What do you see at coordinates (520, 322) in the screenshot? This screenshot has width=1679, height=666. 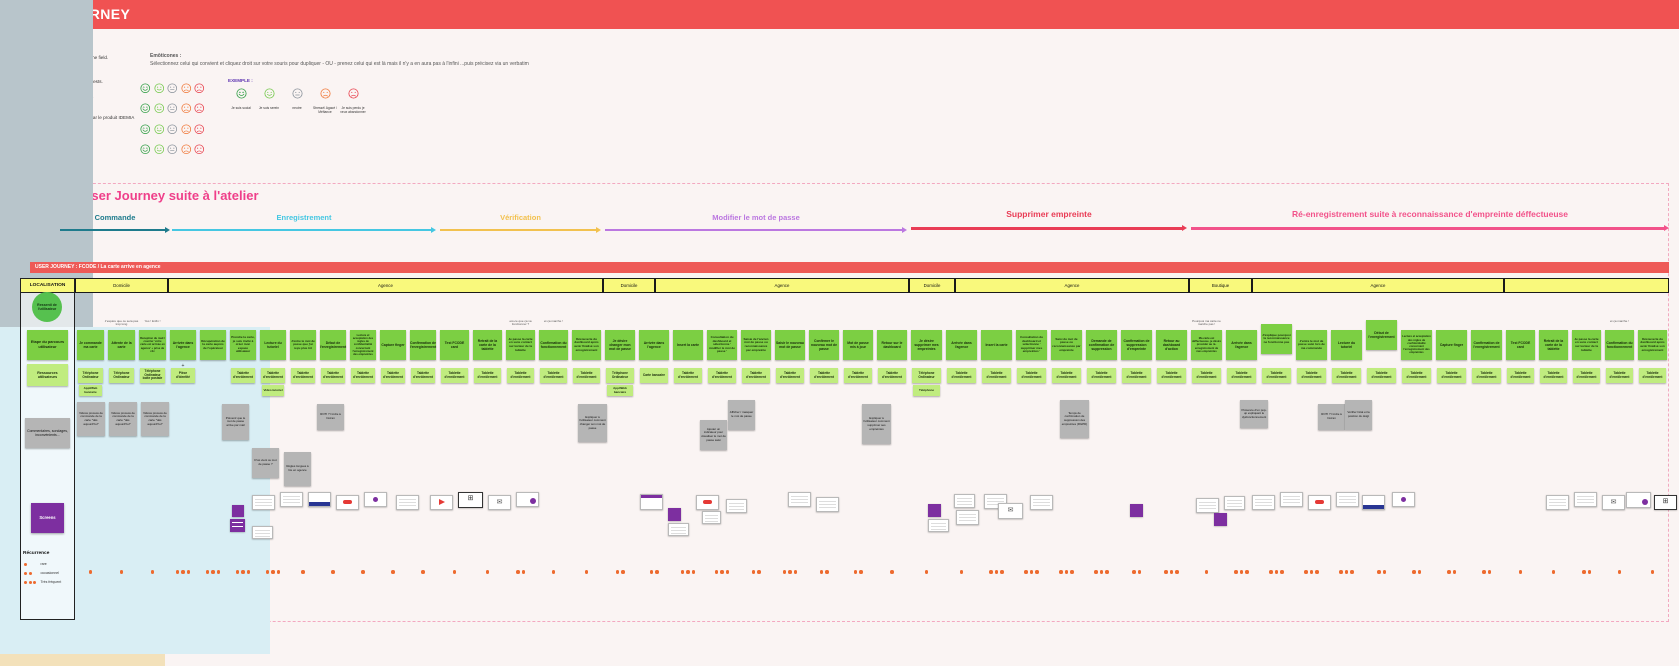 I see `mood-note: est-ce que ça va fonctionner ?` at bounding box center [520, 322].